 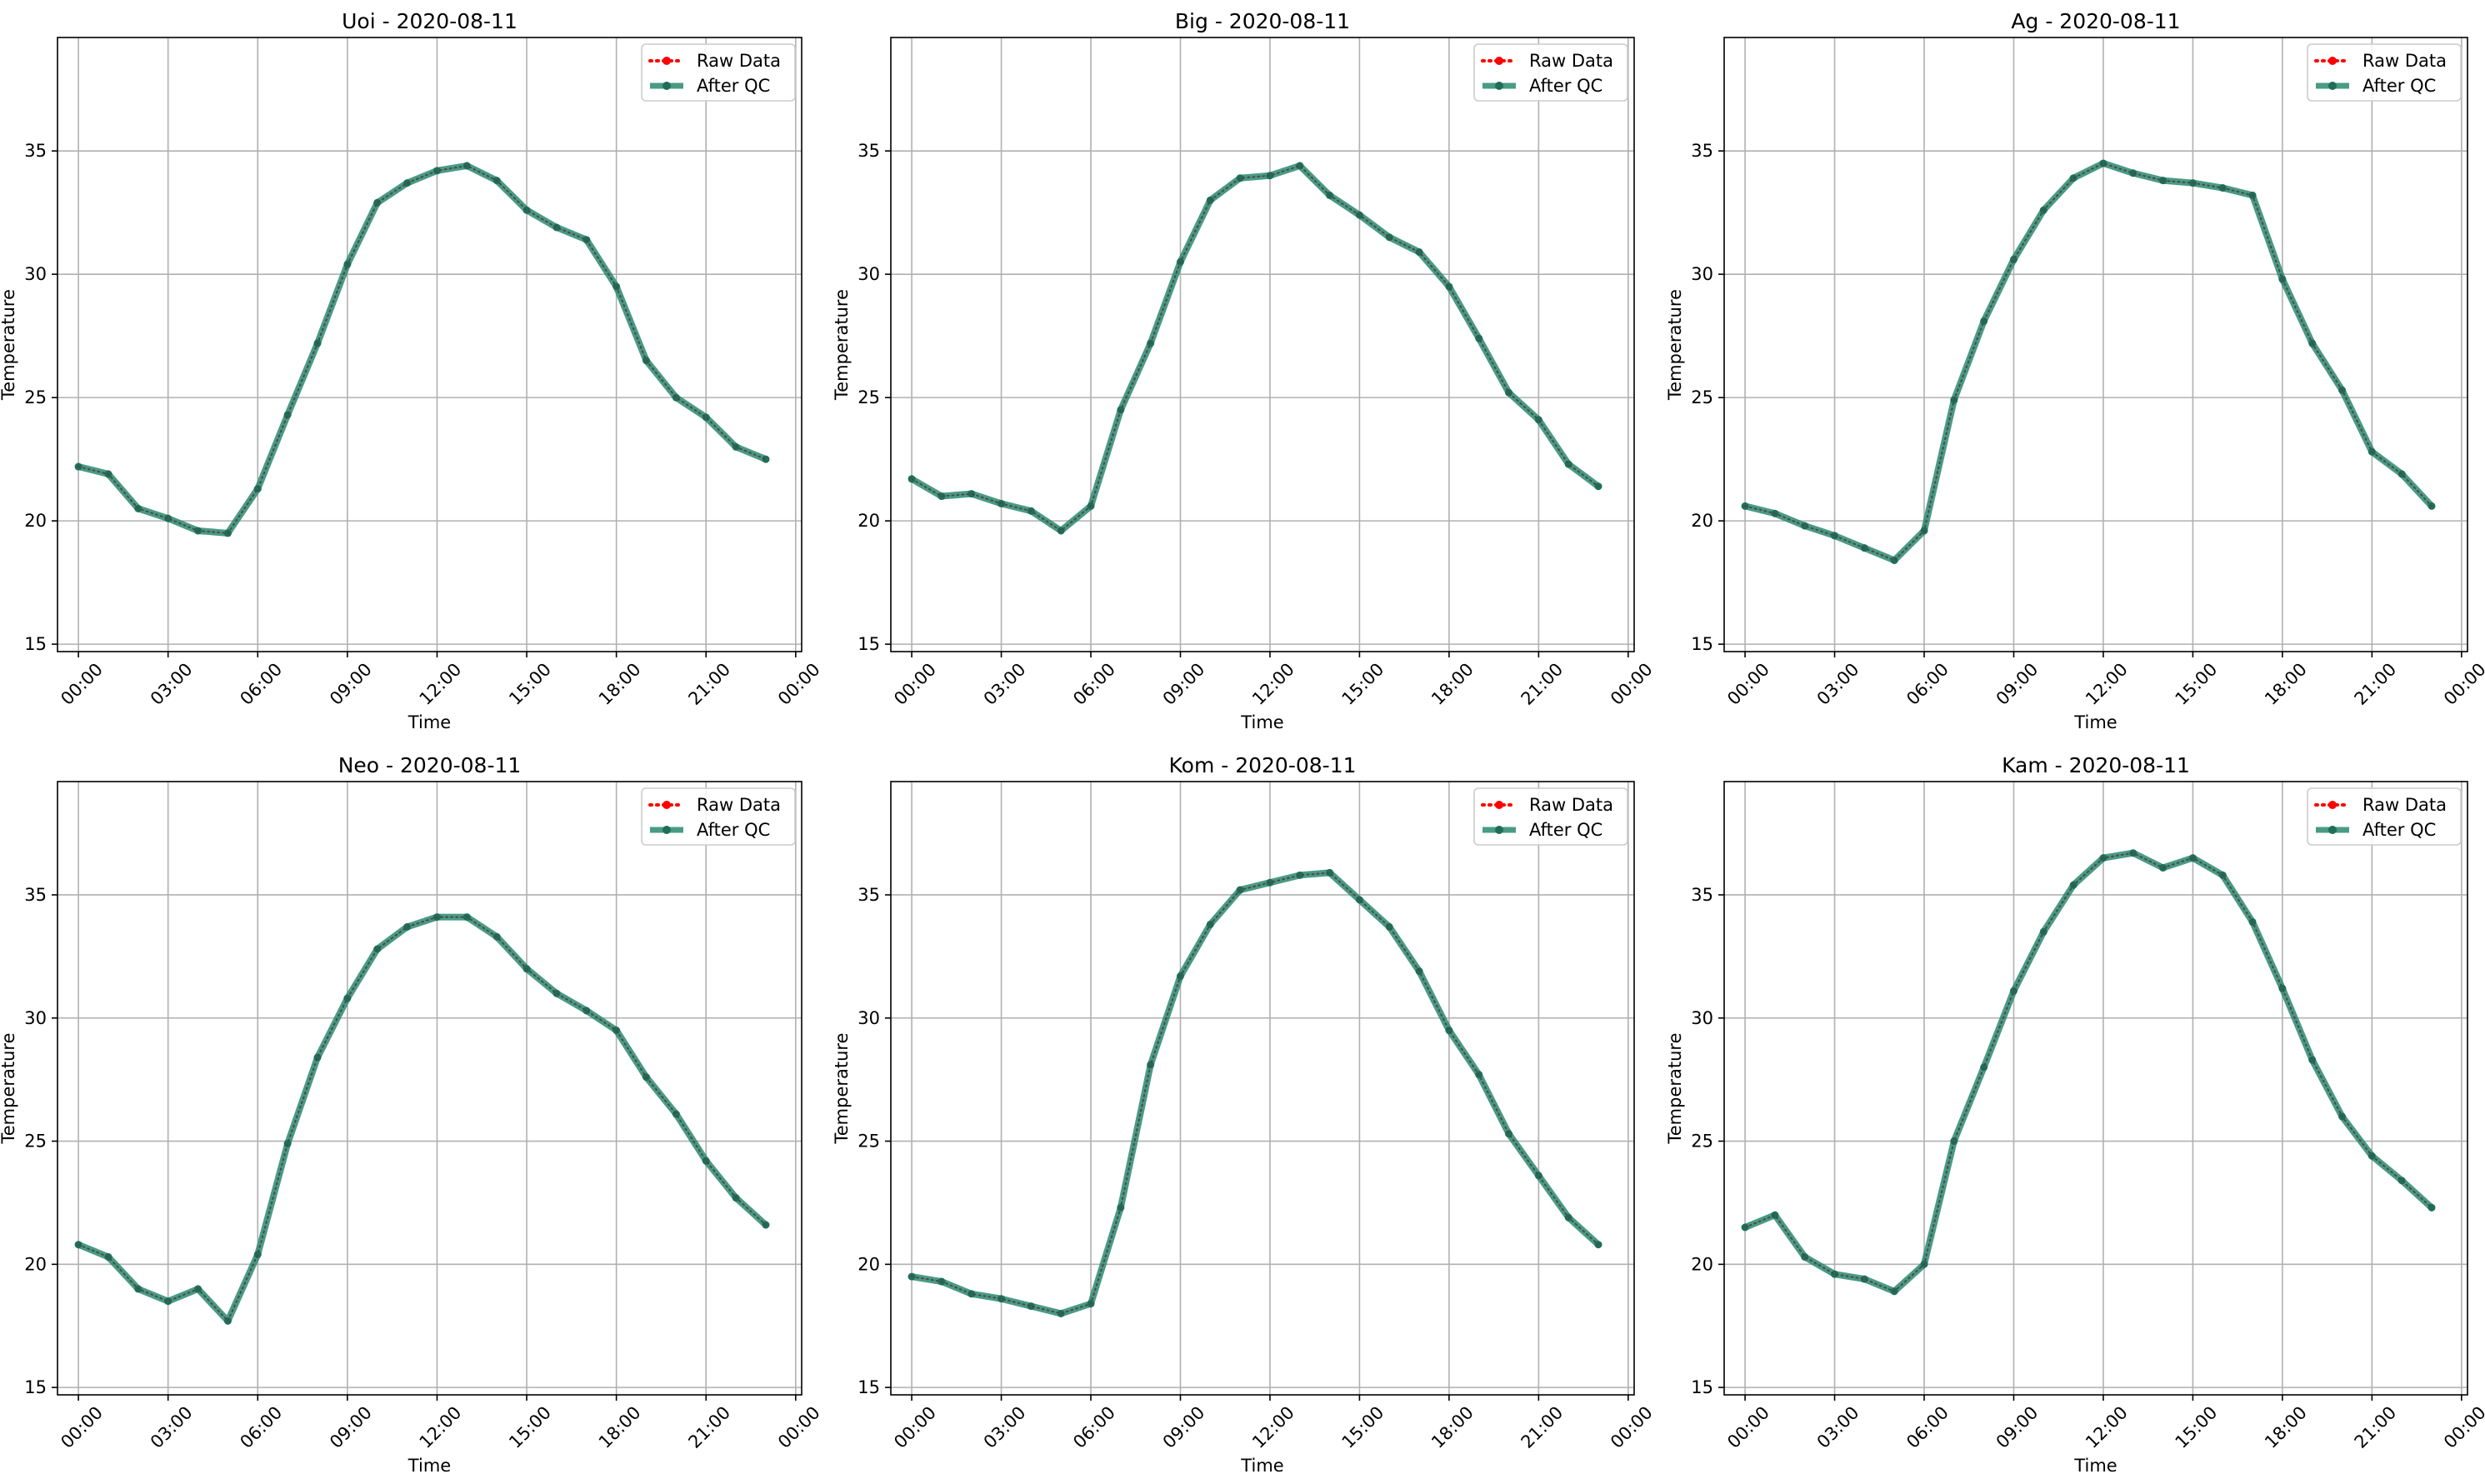 I want to click on chart-title: Kam - 2020-08-11, so click(x=2096, y=765).